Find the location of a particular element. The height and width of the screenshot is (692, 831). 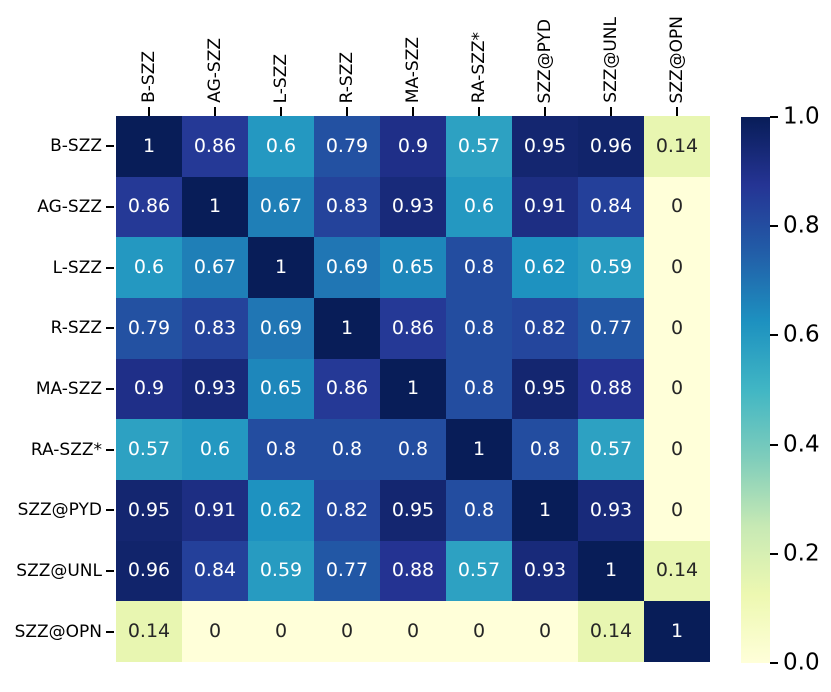

x-axis-label: SZZ@PYD is located at coordinates (545, 60).